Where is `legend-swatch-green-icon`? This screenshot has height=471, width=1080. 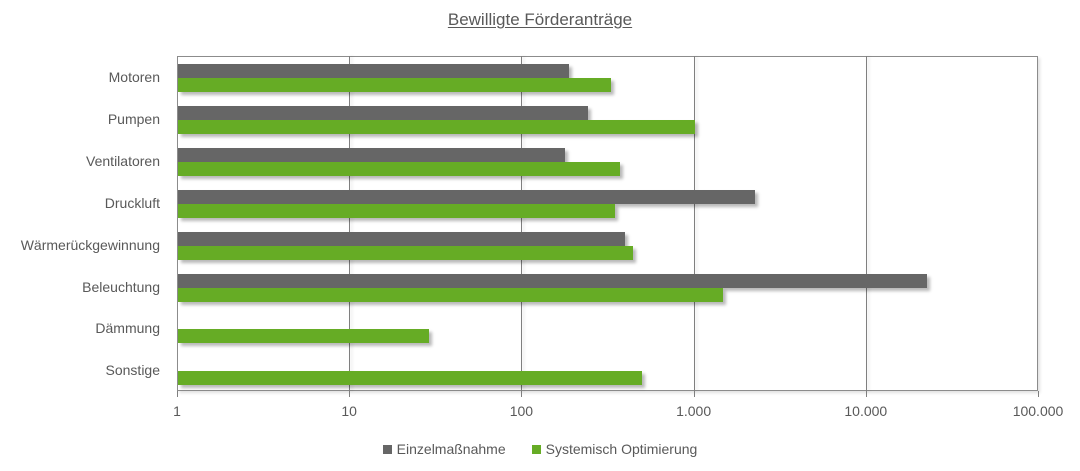
legend-swatch-green-icon is located at coordinates (536, 449).